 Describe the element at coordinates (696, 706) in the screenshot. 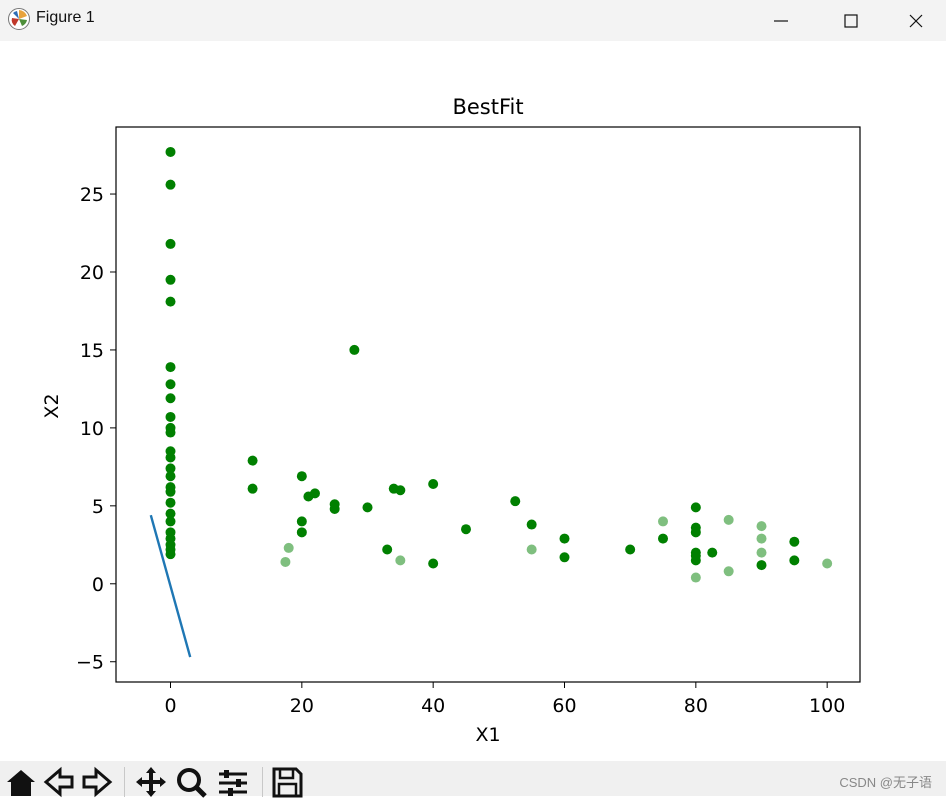

I see `x-tick-label: 80` at that location.